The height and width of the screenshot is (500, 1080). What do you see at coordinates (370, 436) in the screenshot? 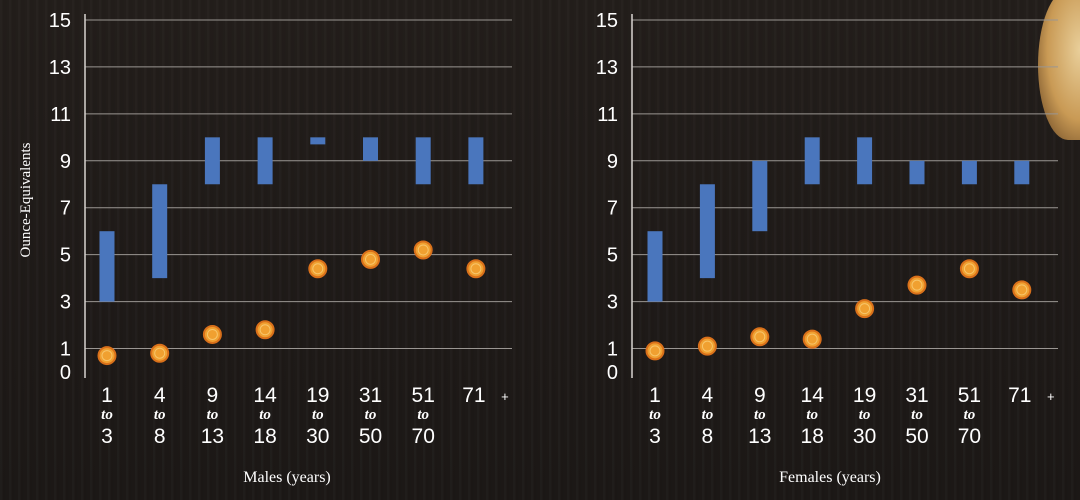
I see `x-tick-label-to: 50` at bounding box center [370, 436].